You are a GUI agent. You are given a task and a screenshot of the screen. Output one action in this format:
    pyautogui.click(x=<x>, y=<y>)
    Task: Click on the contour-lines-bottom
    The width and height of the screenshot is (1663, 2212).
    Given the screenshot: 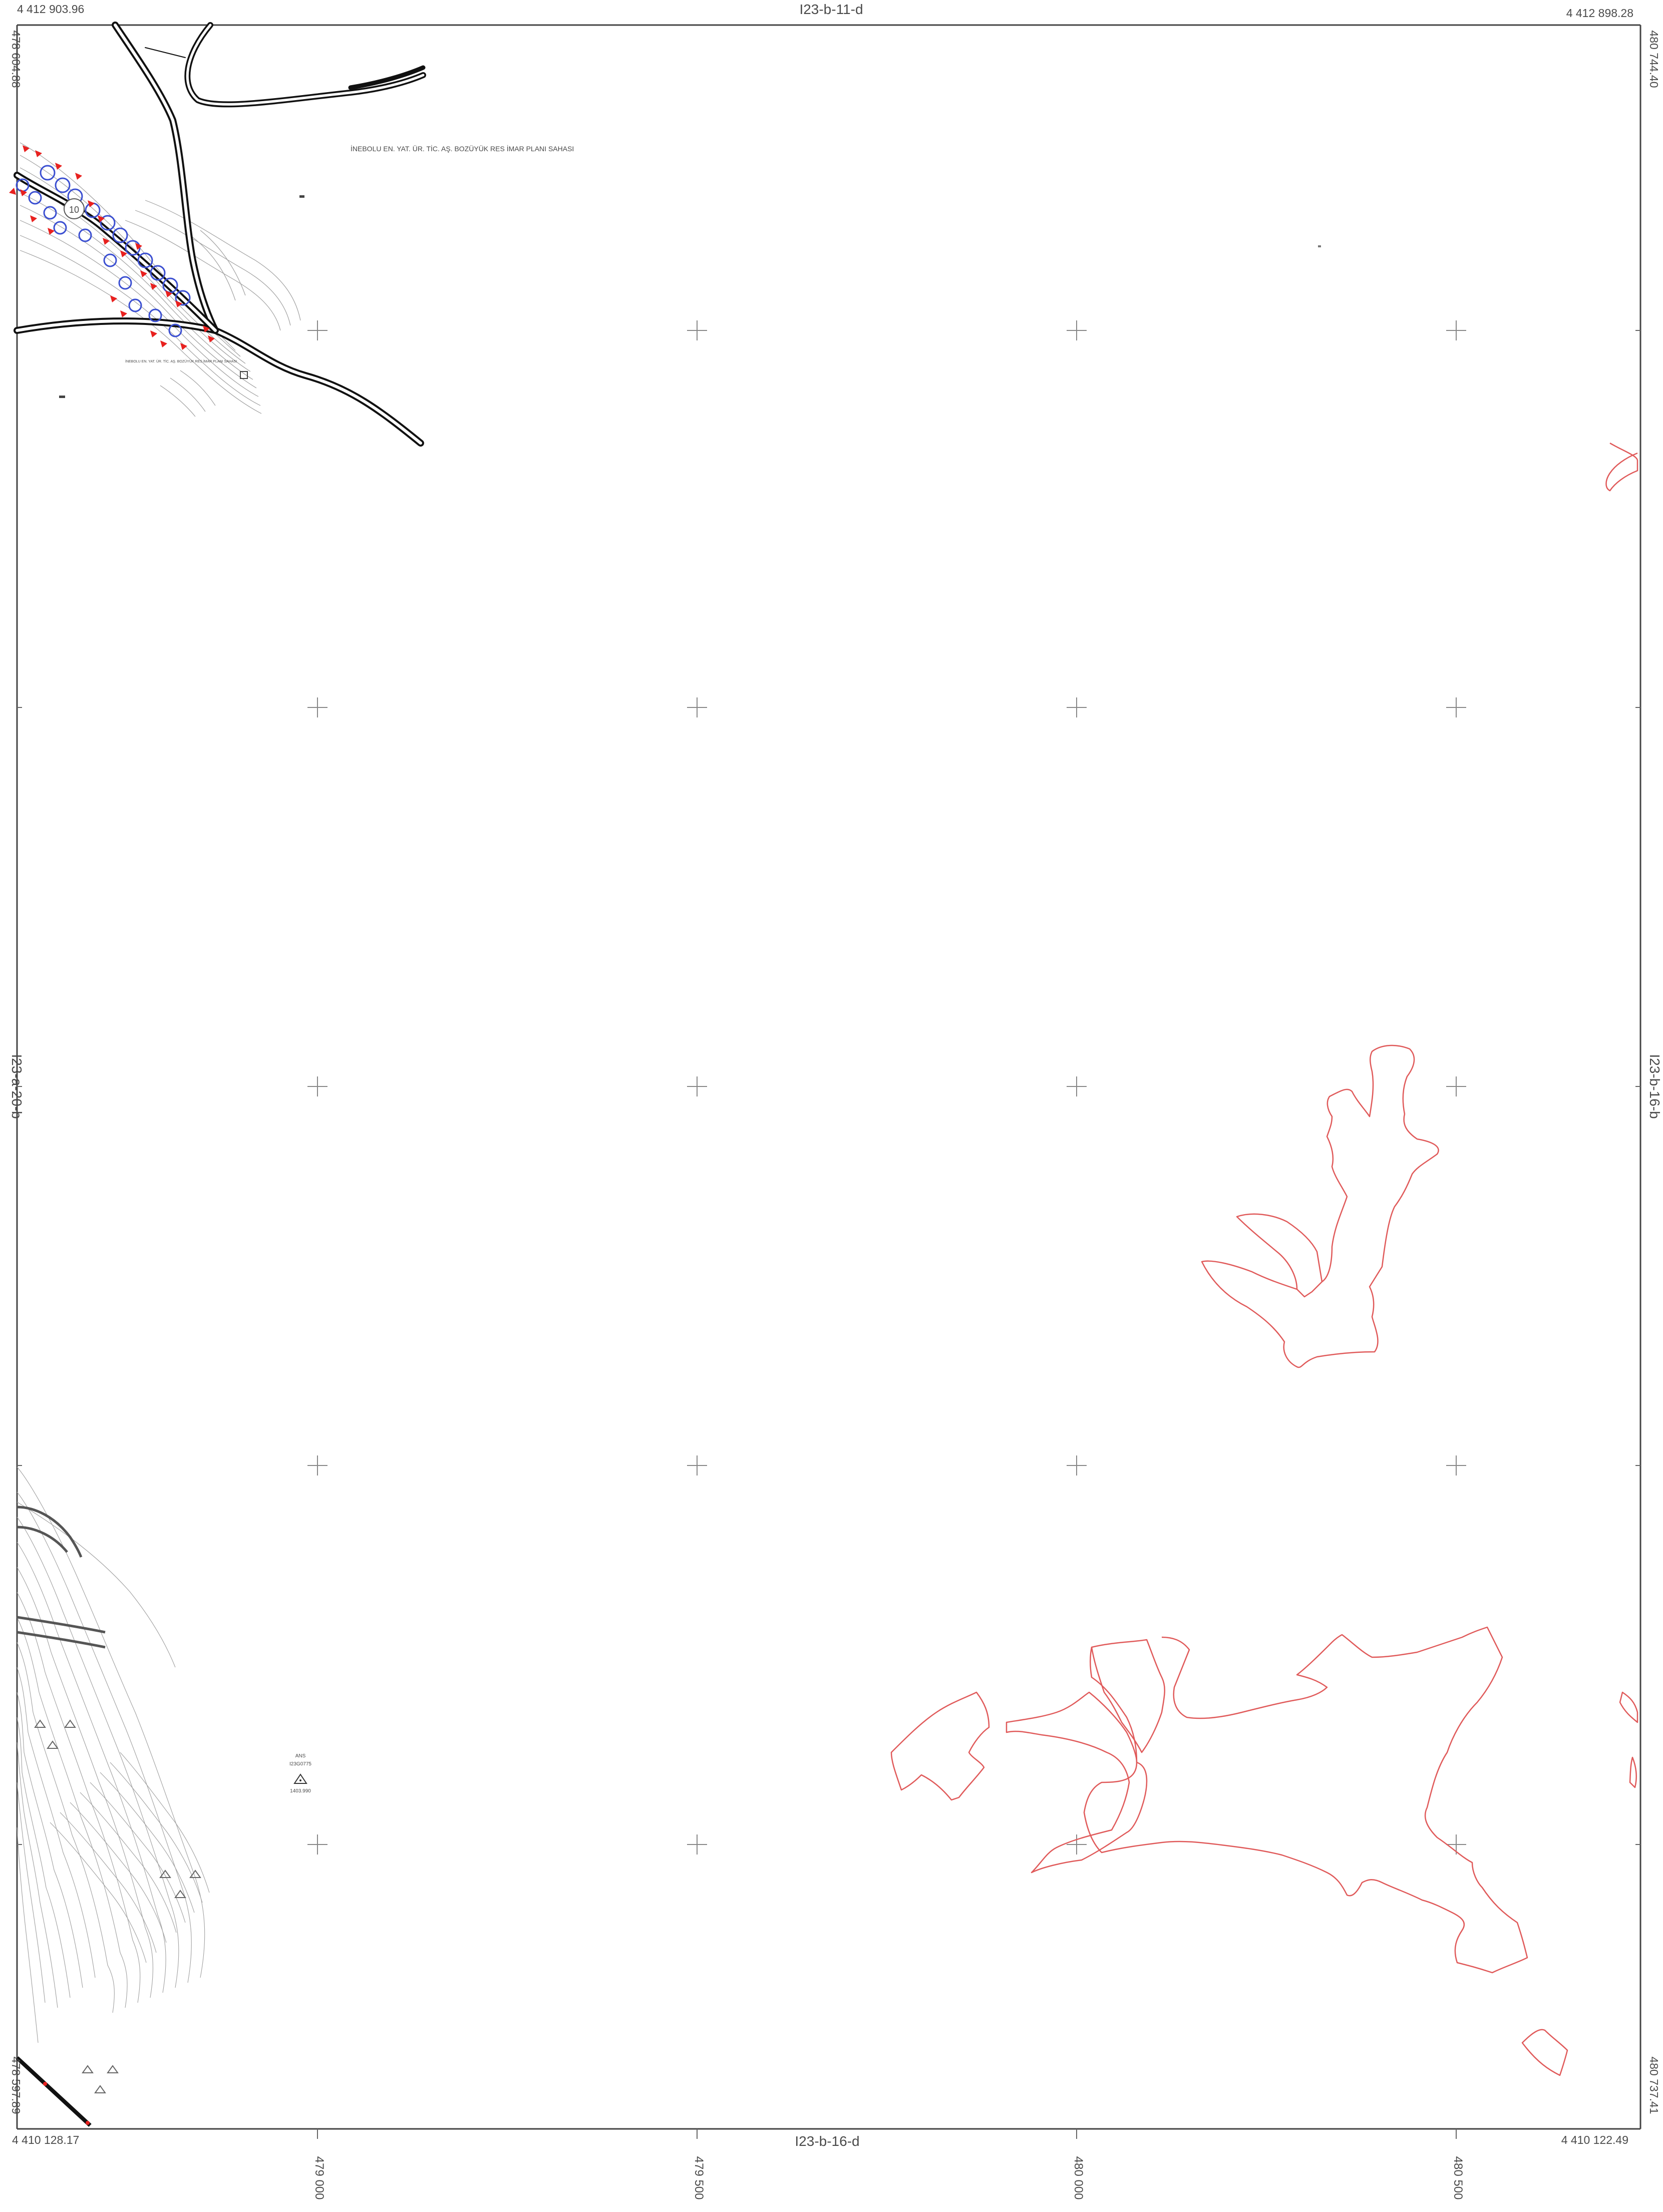 What is the action you would take?
    pyautogui.click(x=113, y=1754)
    